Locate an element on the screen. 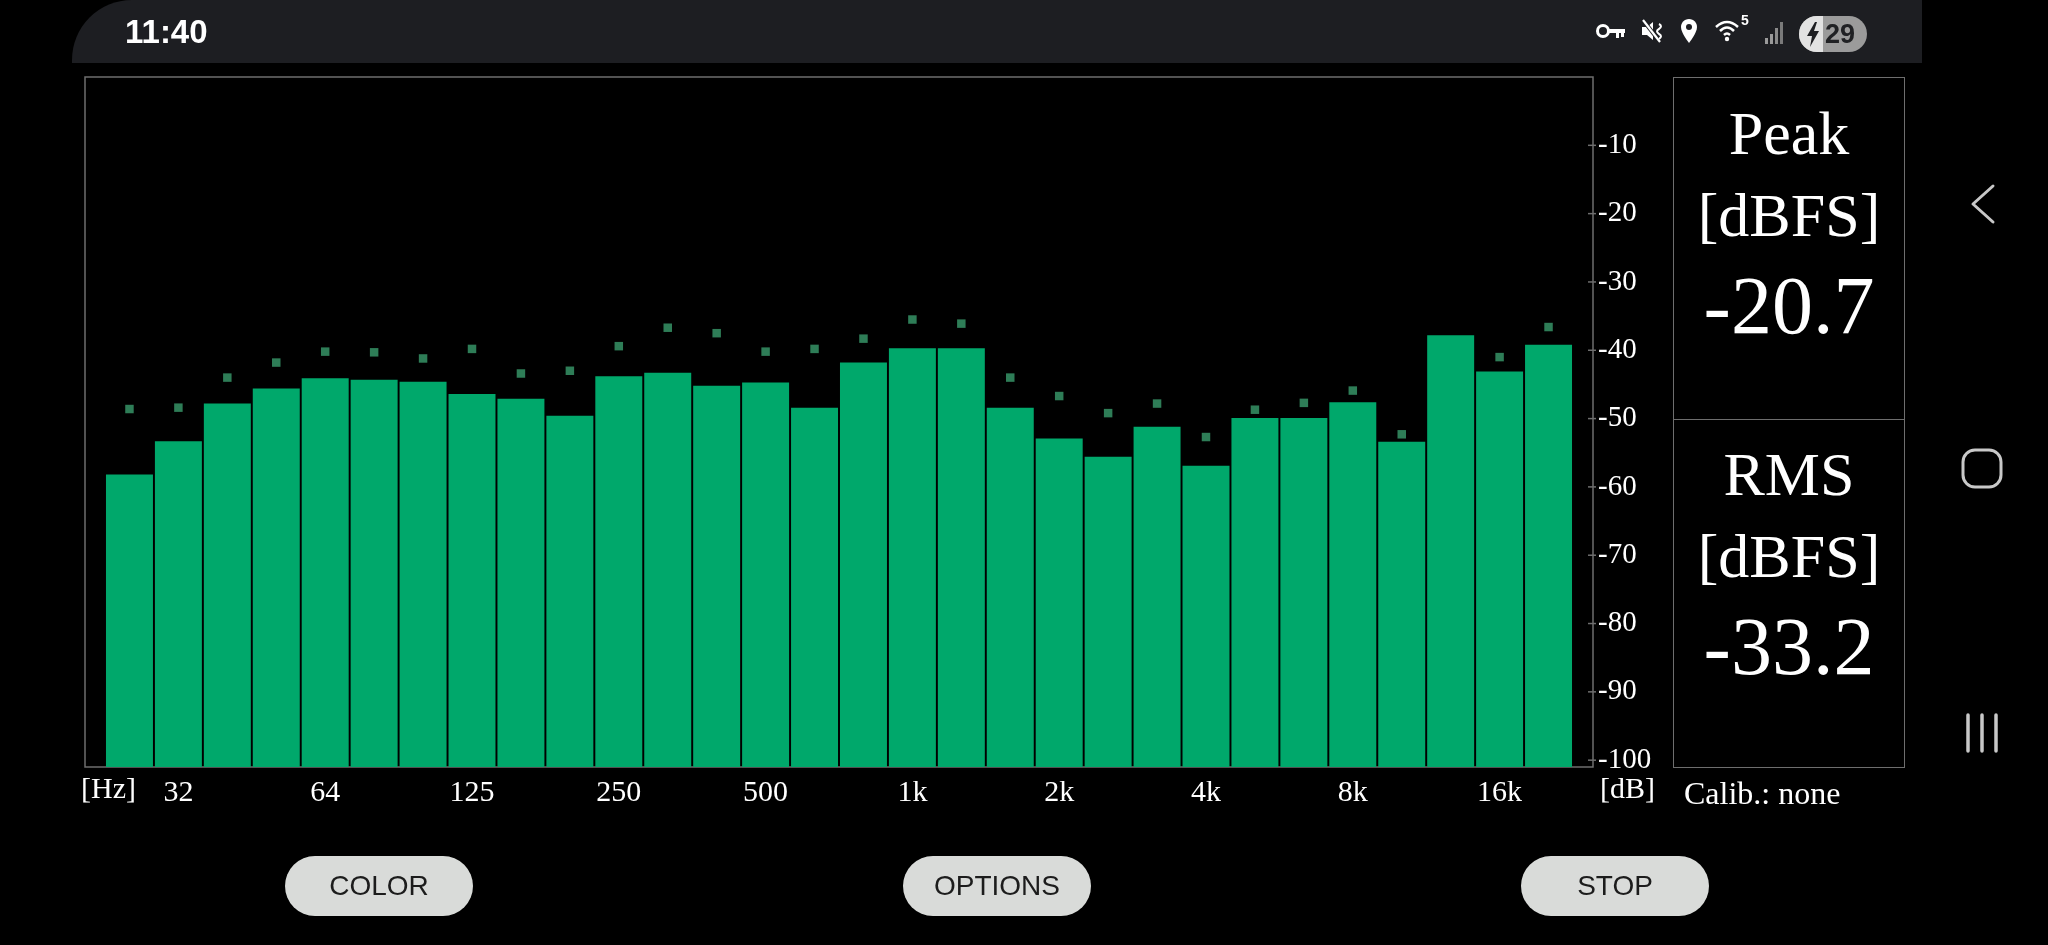 The height and width of the screenshot is (945, 2048). y-tick-label: -30 is located at coordinates (1617, 279).